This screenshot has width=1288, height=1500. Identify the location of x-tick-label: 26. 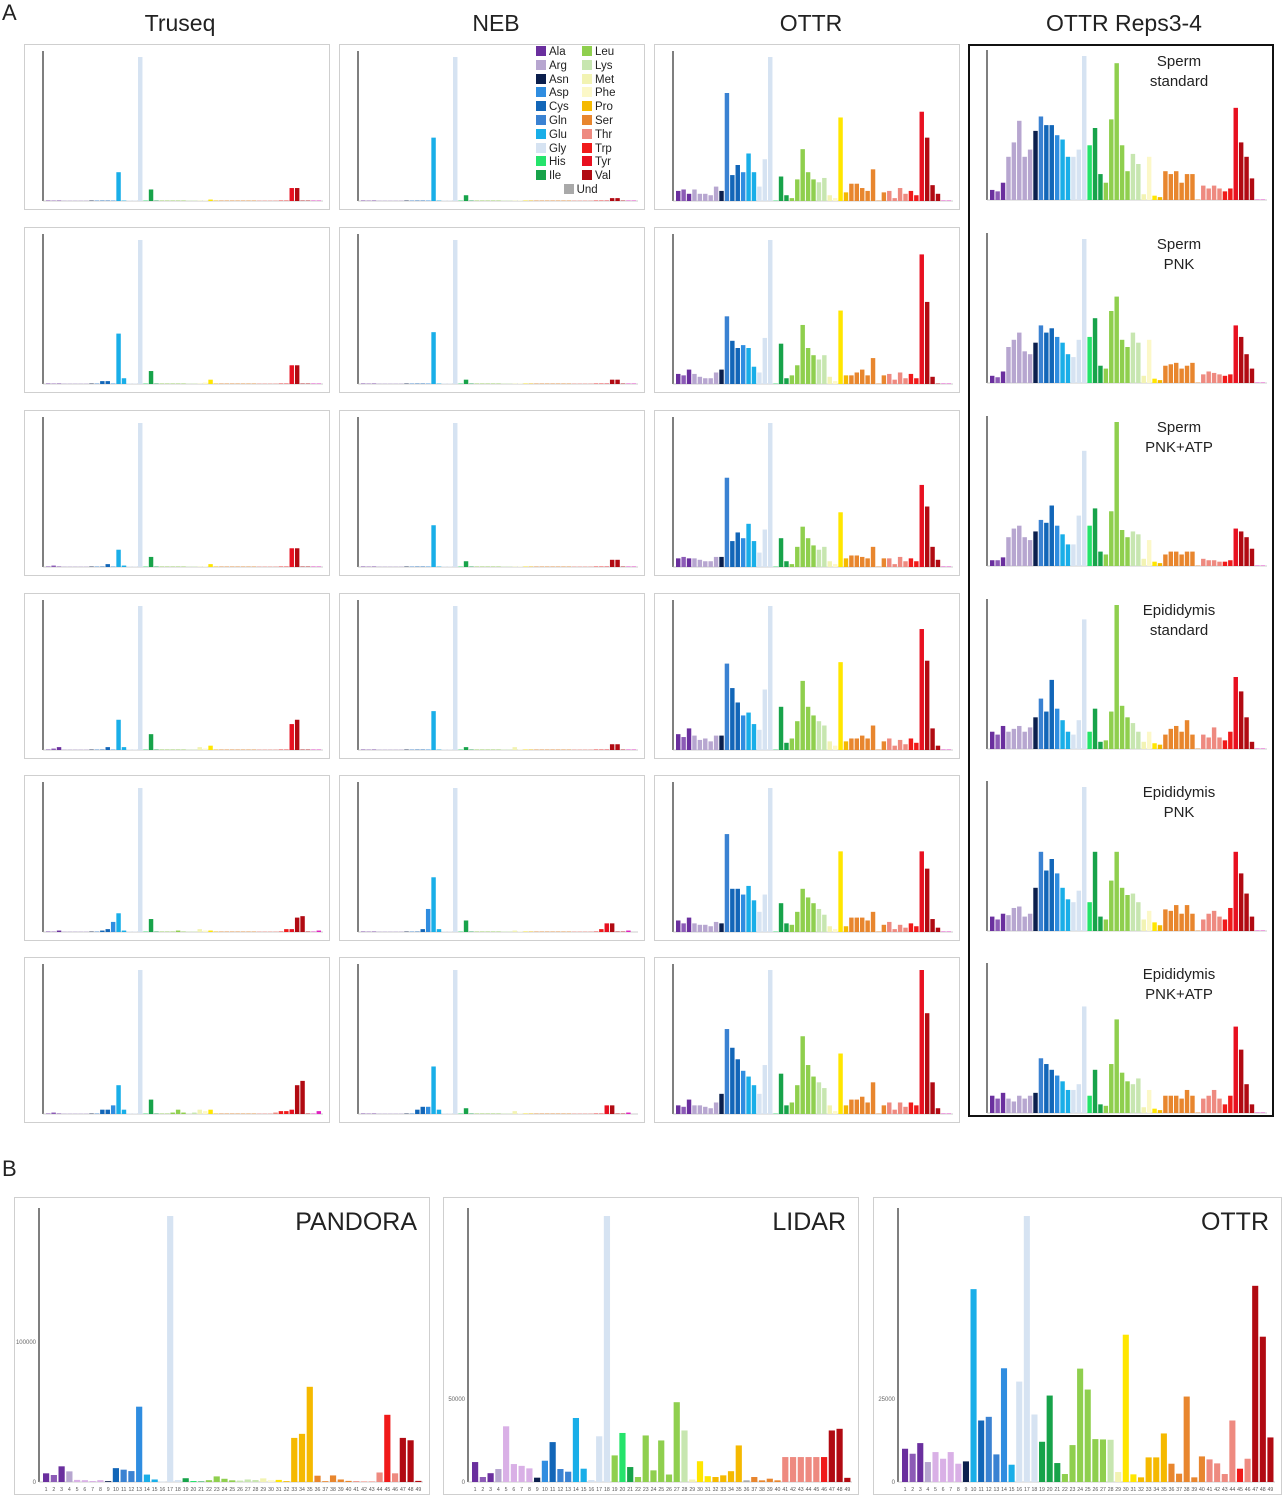
(1095, 1490).